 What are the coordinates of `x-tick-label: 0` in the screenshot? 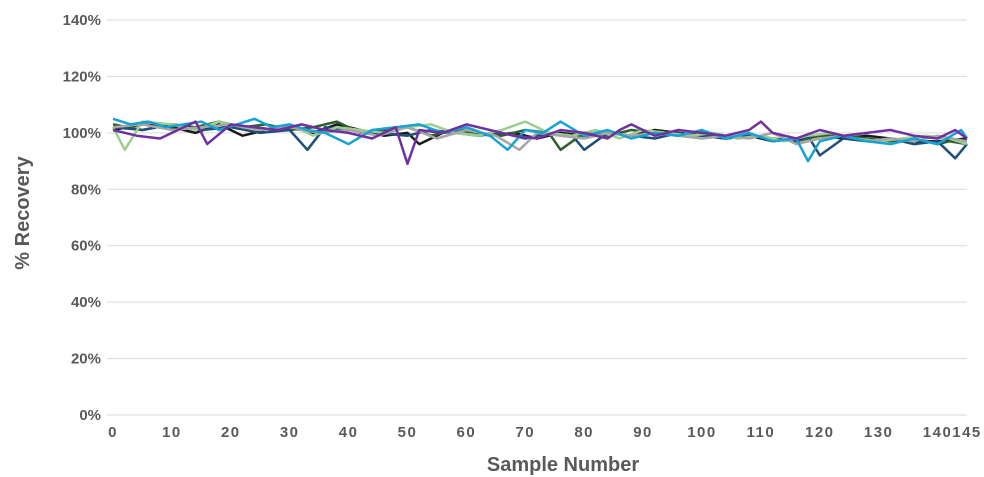 It's located at (113, 432).